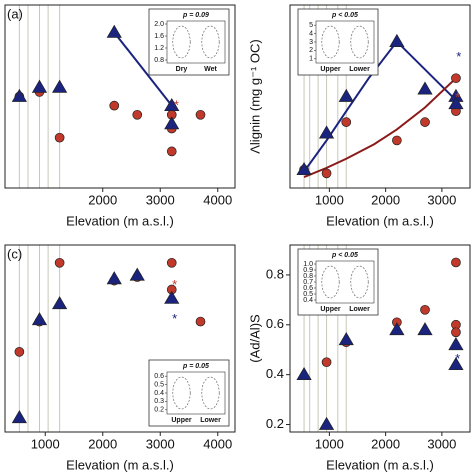 Image resolution: width=474 pixels, height=474 pixels. Describe the element at coordinates (159, 24) in the screenshot. I see `inset-tick-label: 2.0` at that location.